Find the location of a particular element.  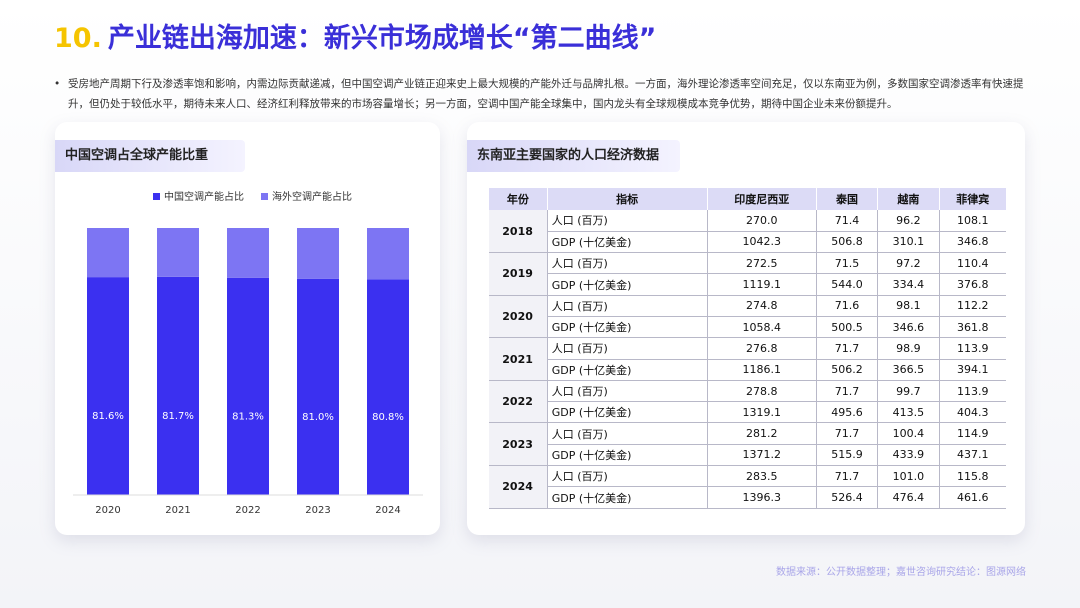

table-row: GDP (十亿美金) 1119.1 544.0 334.4 376.8 is located at coordinates (747, 284).